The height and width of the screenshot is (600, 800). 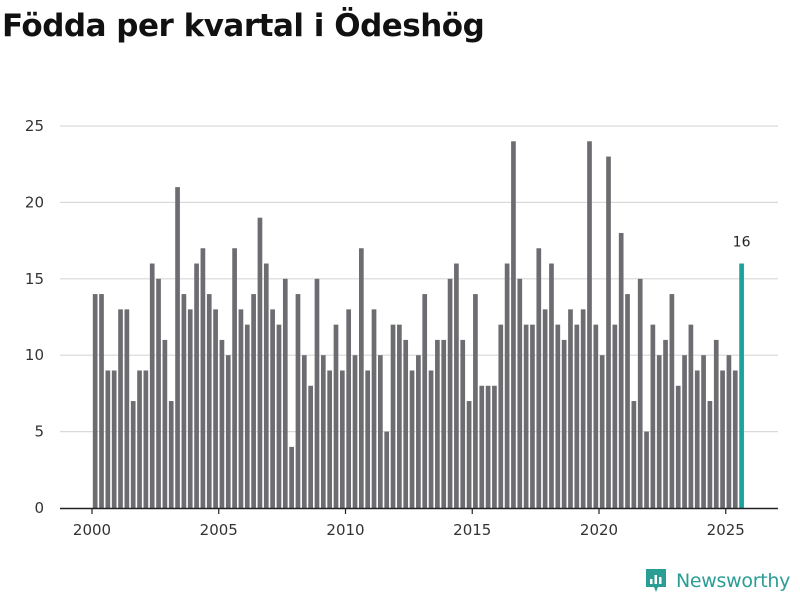 What do you see at coordinates (34, 126) in the screenshot?
I see `y-tick-label: 25` at bounding box center [34, 126].